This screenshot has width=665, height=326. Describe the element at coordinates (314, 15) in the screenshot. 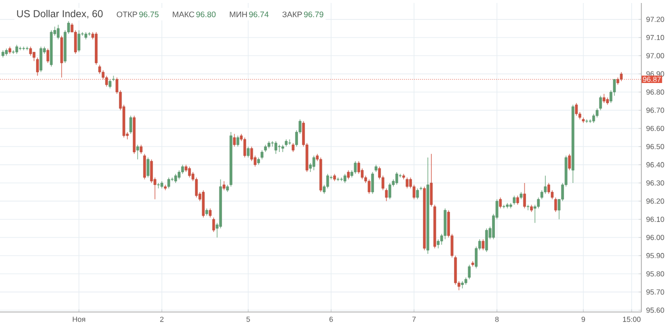

I see `annotation: 96.79` at that location.